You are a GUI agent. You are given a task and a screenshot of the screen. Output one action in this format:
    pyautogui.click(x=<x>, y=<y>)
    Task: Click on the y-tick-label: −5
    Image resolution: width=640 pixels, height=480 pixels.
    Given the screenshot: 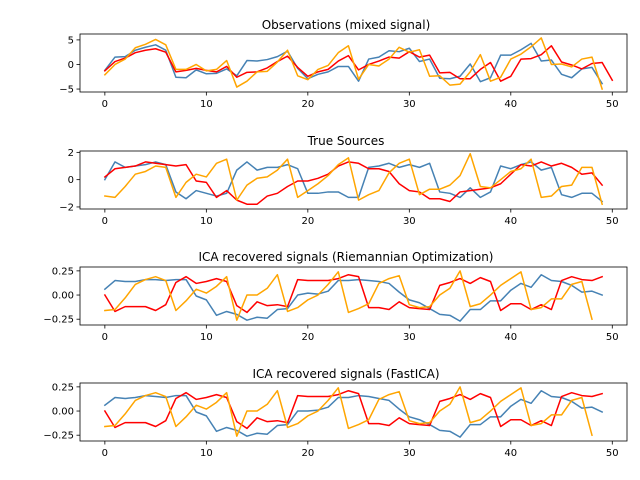 What is the action you would take?
    pyautogui.click(x=66, y=90)
    